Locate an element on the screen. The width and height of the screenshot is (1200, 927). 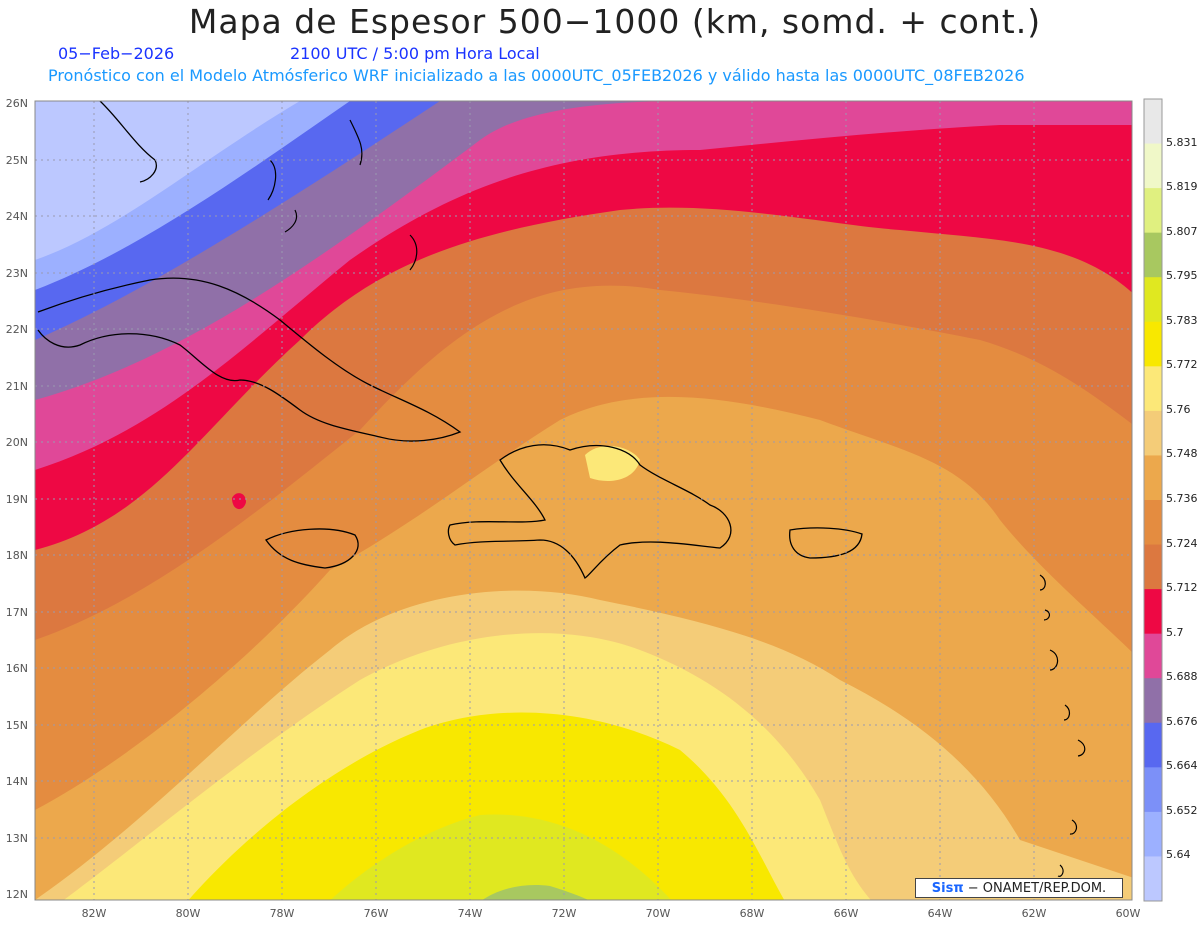
forecast-date: 05−Feb−2026 is located at coordinates (116, 53).